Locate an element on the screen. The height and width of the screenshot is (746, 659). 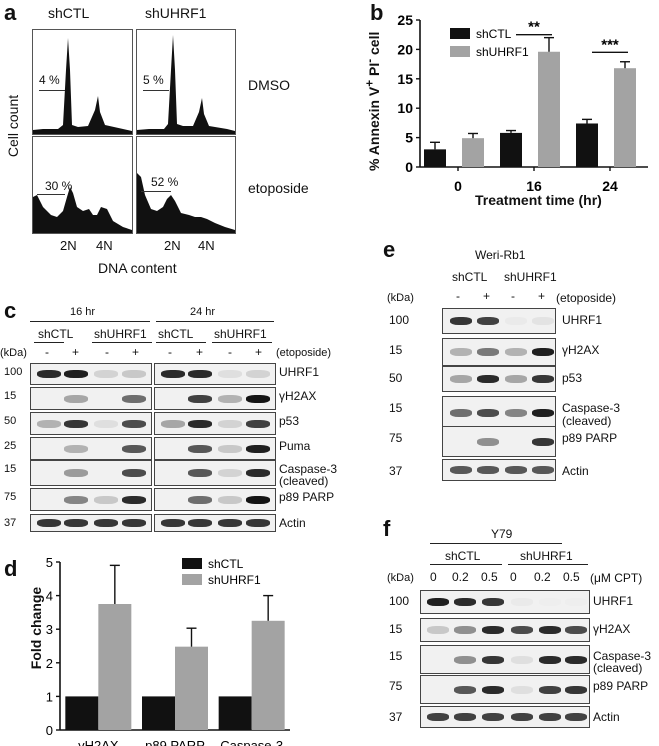
panel-f-row-name: UHRF1 is located at coordinates (613, 601).